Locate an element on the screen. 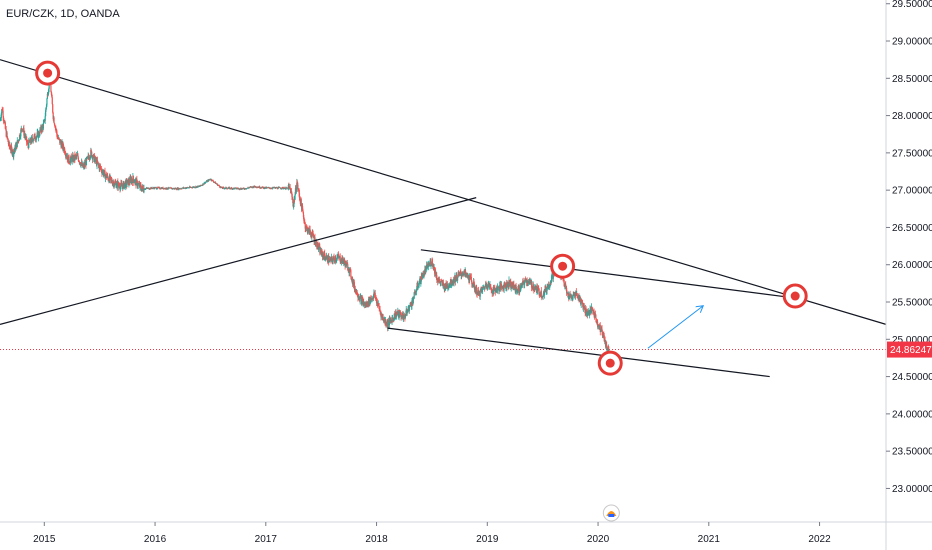 This screenshot has width=932, height=550. y-tick-label: 25.00000 is located at coordinates (912, 340).